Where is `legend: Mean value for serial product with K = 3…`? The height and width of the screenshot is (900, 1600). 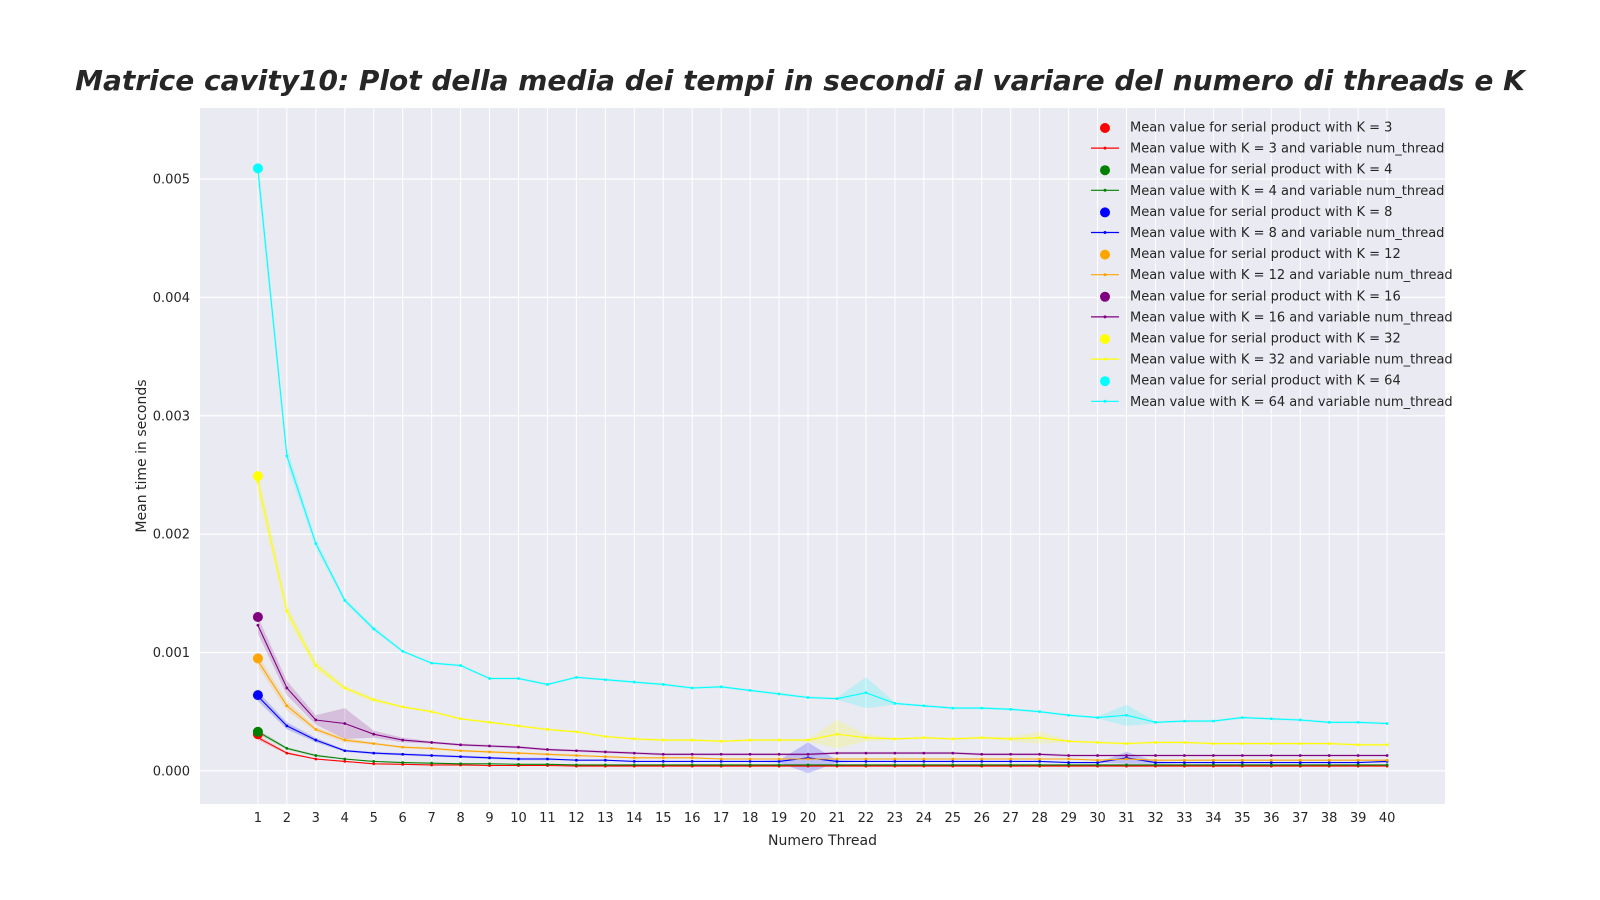
legend: Mean value for serial product with K = 3… is located at coordinates (1272, 265).